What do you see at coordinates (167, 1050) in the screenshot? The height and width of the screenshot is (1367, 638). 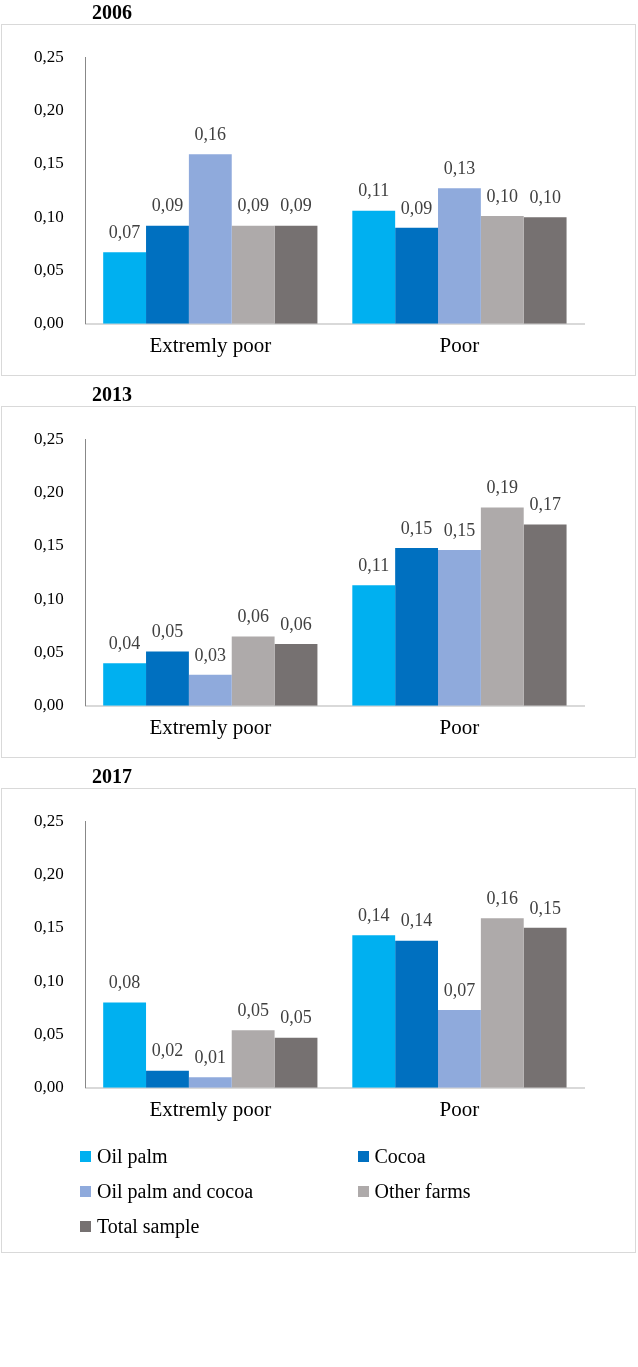 I see `data-label: 0,02` at bounding box center [167, 1050].